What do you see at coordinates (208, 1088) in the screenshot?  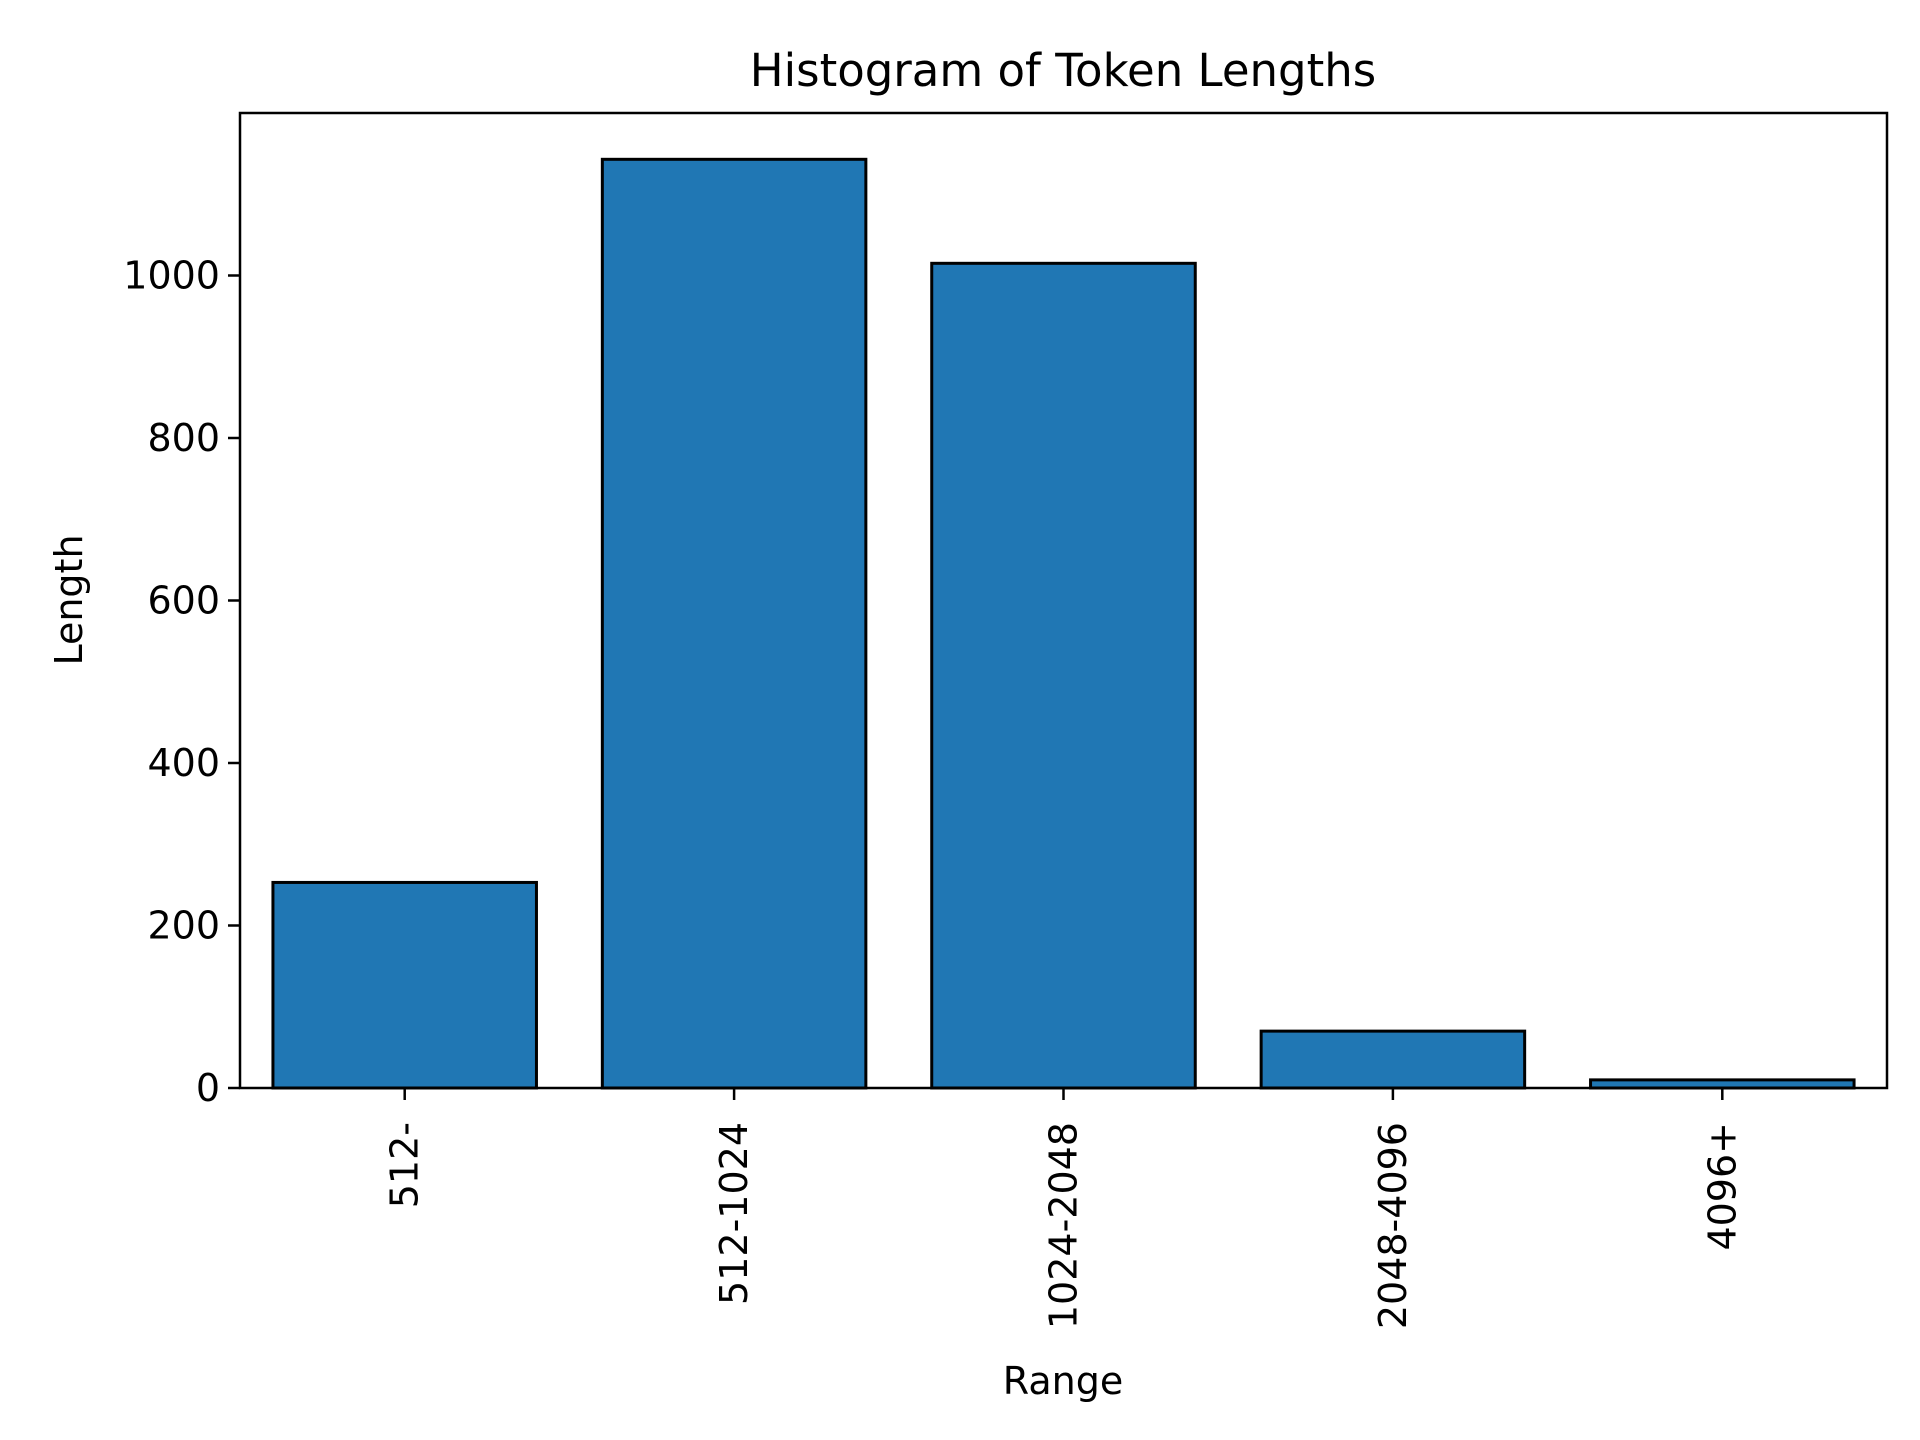 I see `y-tick-label: 0` at bounding box center [208, 1088].